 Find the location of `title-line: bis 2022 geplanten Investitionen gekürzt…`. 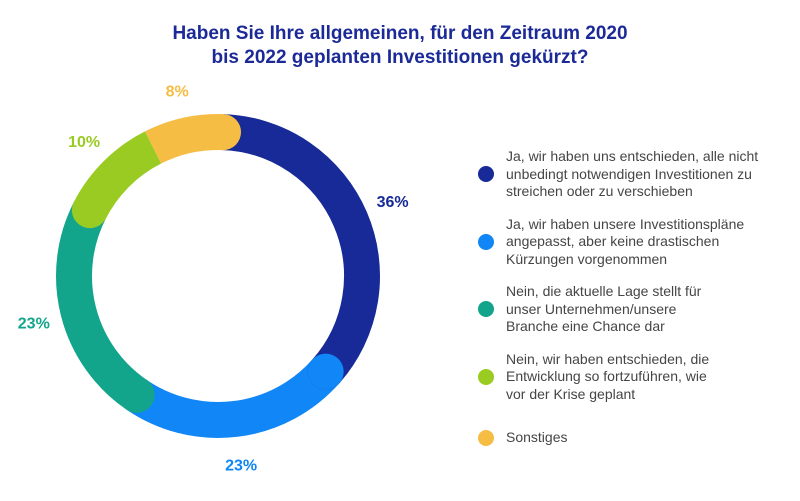

title-line: bis 2022 geplanten Investitionen gekürzt… is located at coordinates (400, 57).